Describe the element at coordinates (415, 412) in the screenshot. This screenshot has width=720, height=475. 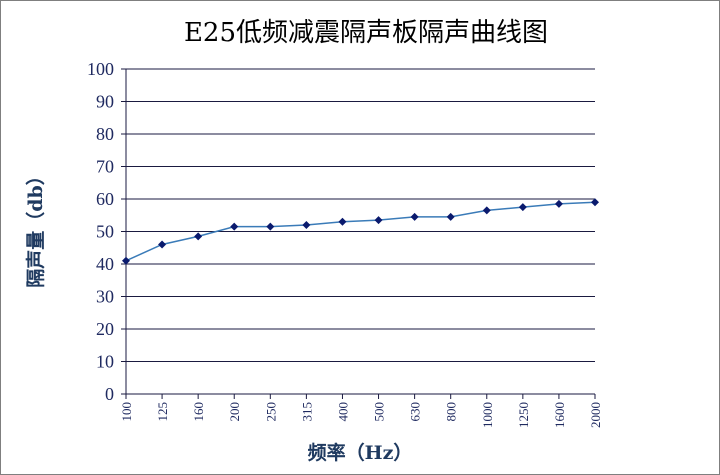
I see `x-tick-label: 630` at that location.